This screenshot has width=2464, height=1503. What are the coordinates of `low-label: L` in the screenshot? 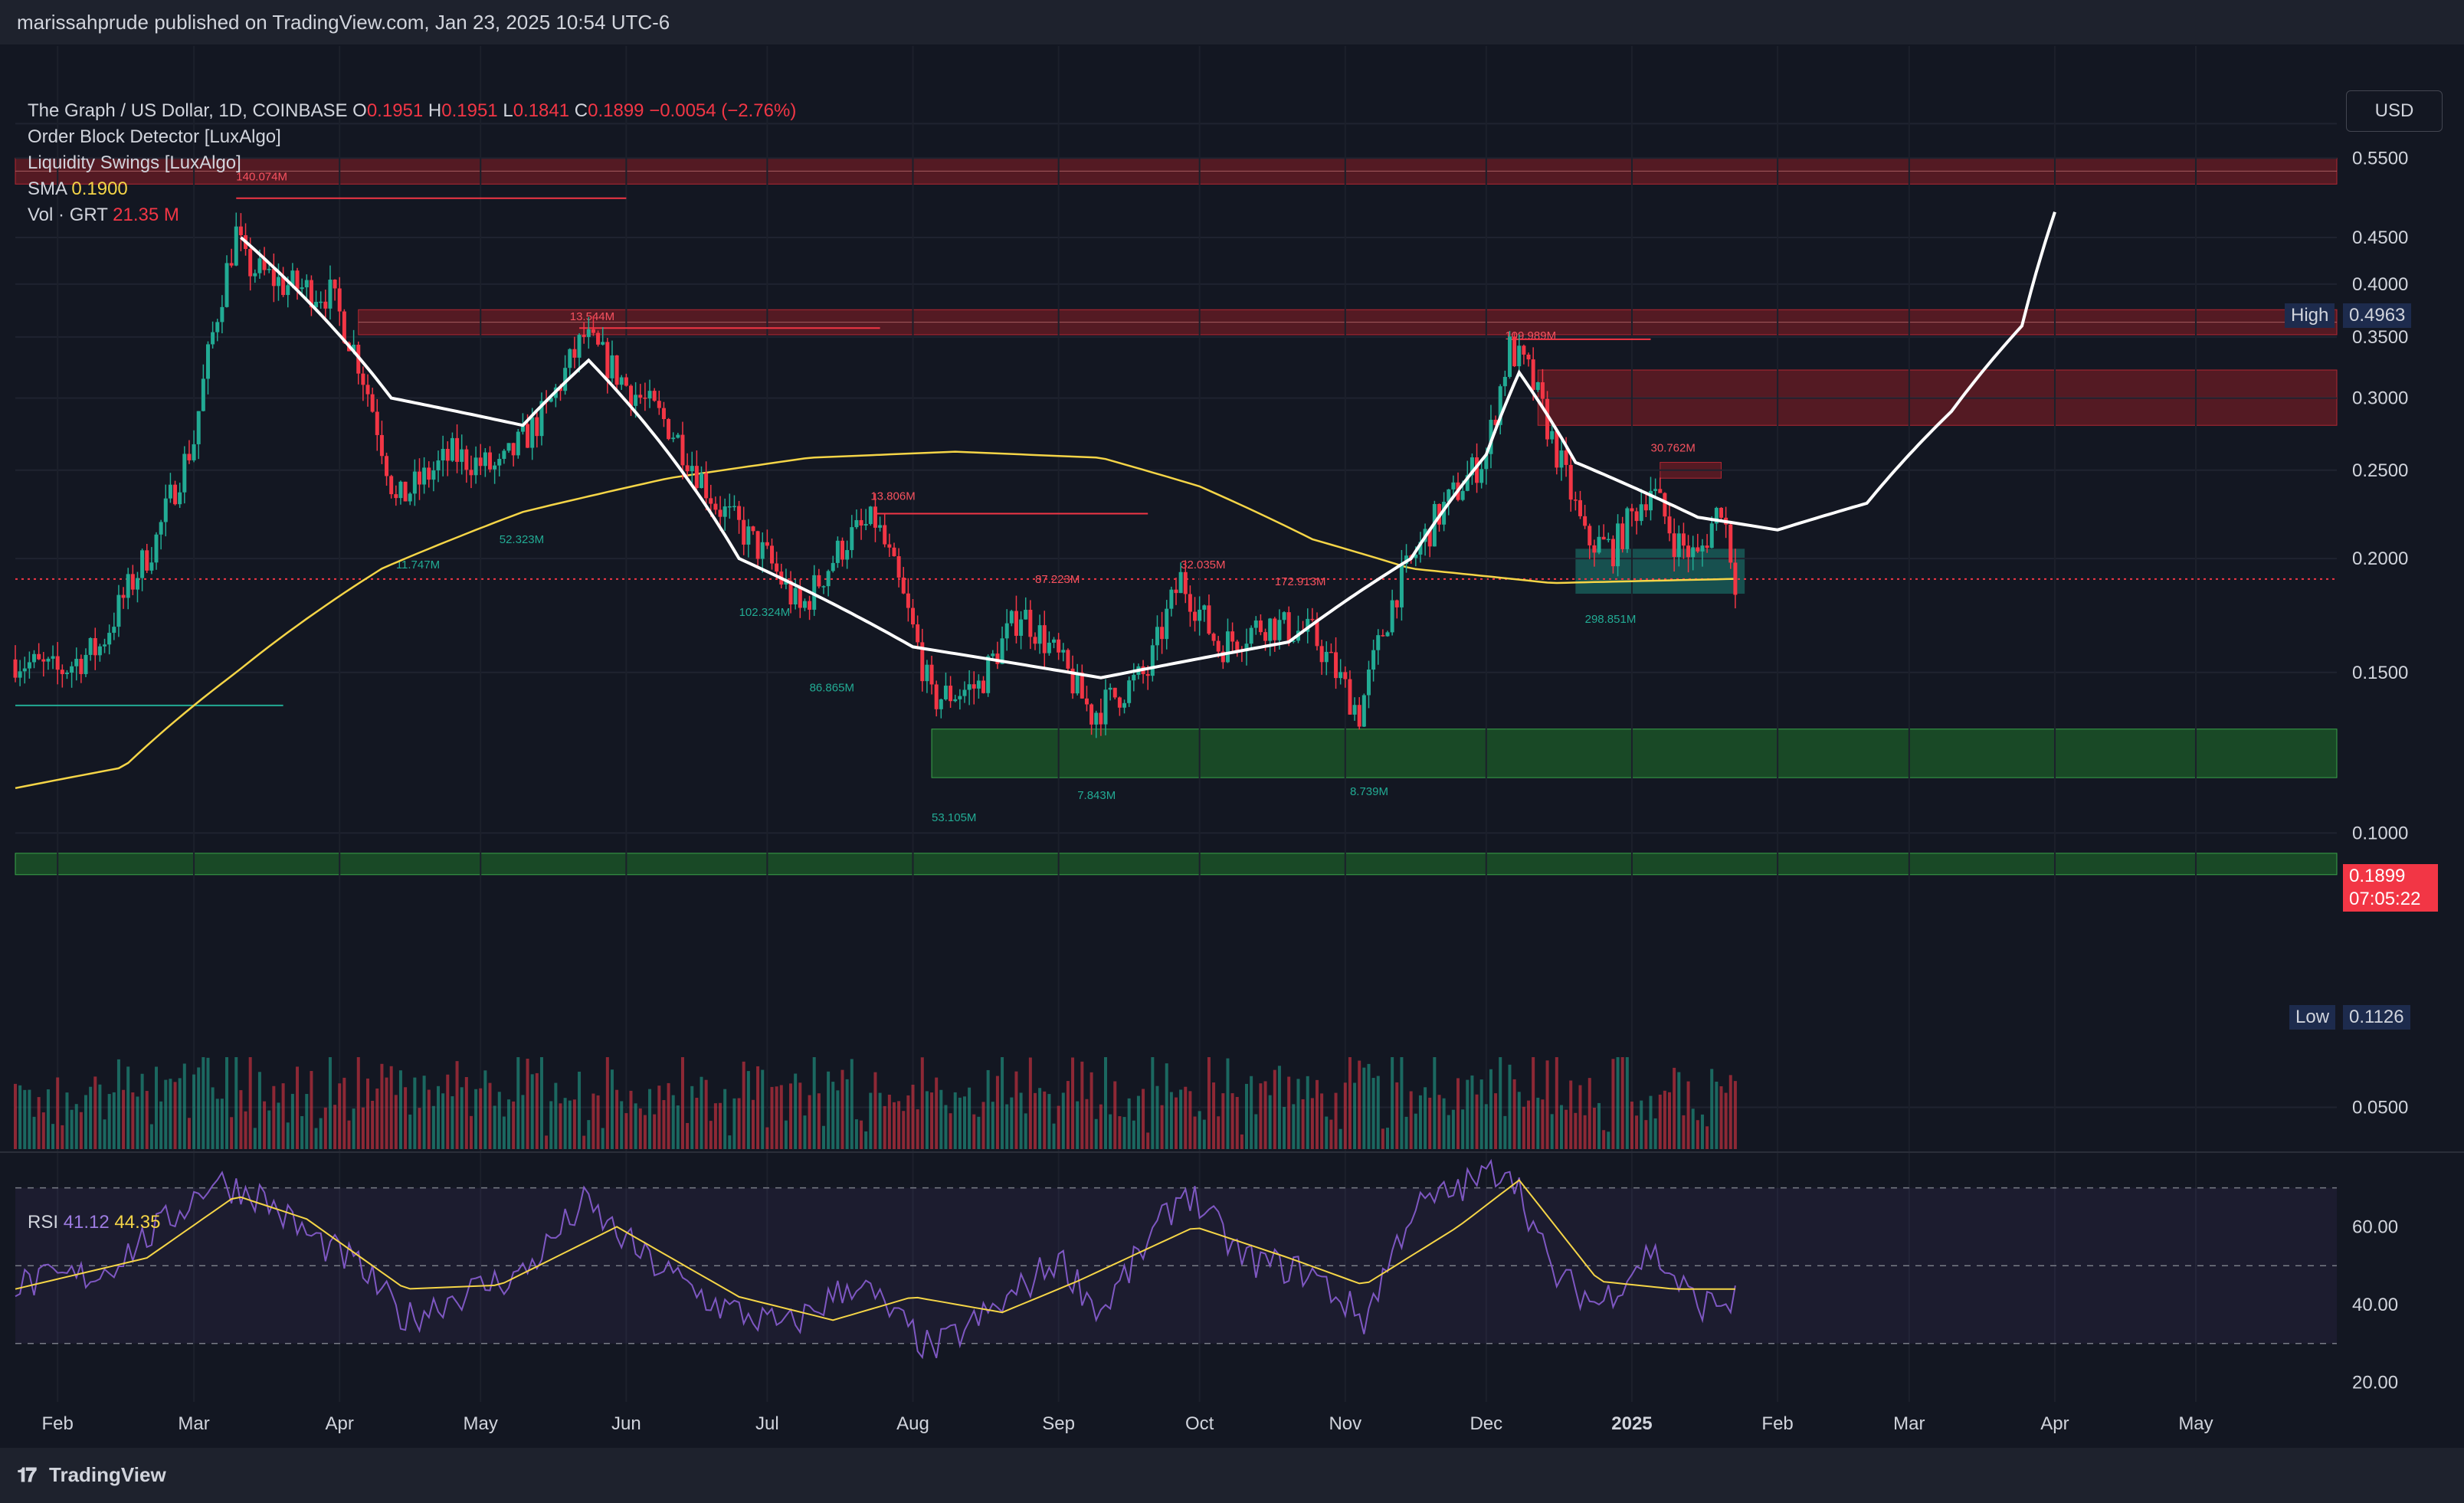 It's located at (508, 110).